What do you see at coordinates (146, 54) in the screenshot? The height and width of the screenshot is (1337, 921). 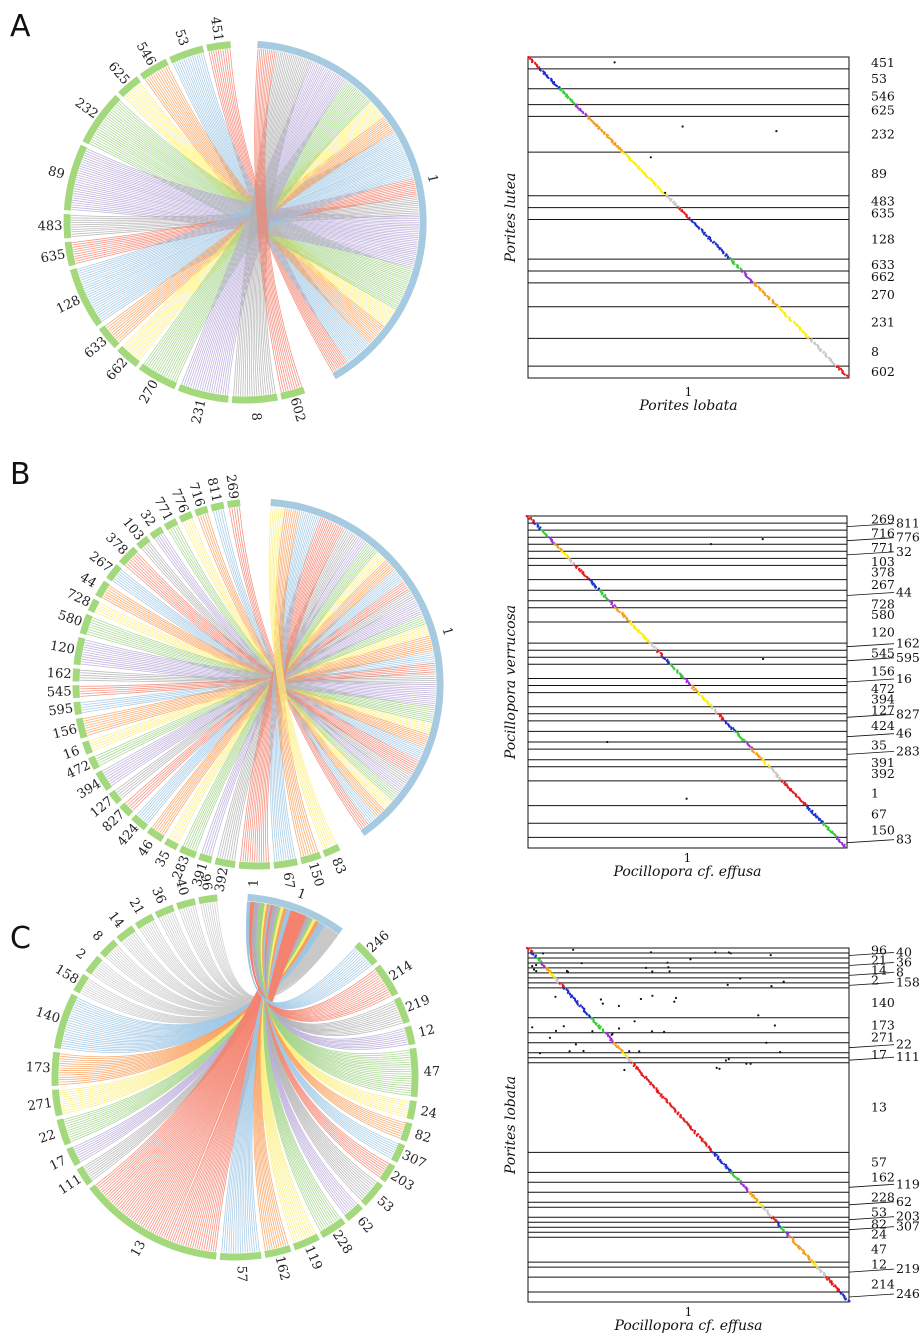 I see `query-scaffold-label: 546` at bounding box center [146, 54].